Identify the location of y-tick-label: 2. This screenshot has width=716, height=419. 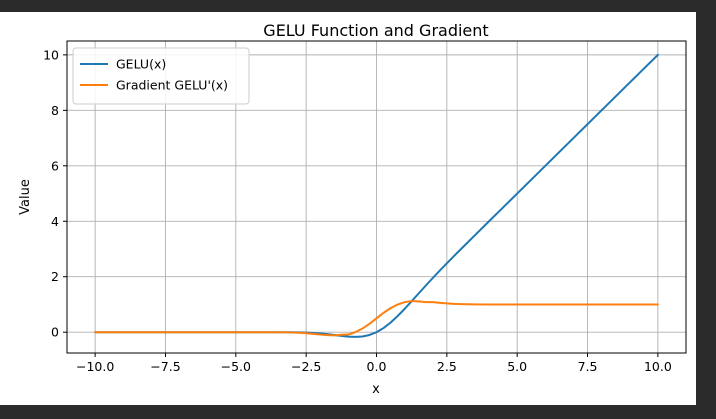
(55, 276).